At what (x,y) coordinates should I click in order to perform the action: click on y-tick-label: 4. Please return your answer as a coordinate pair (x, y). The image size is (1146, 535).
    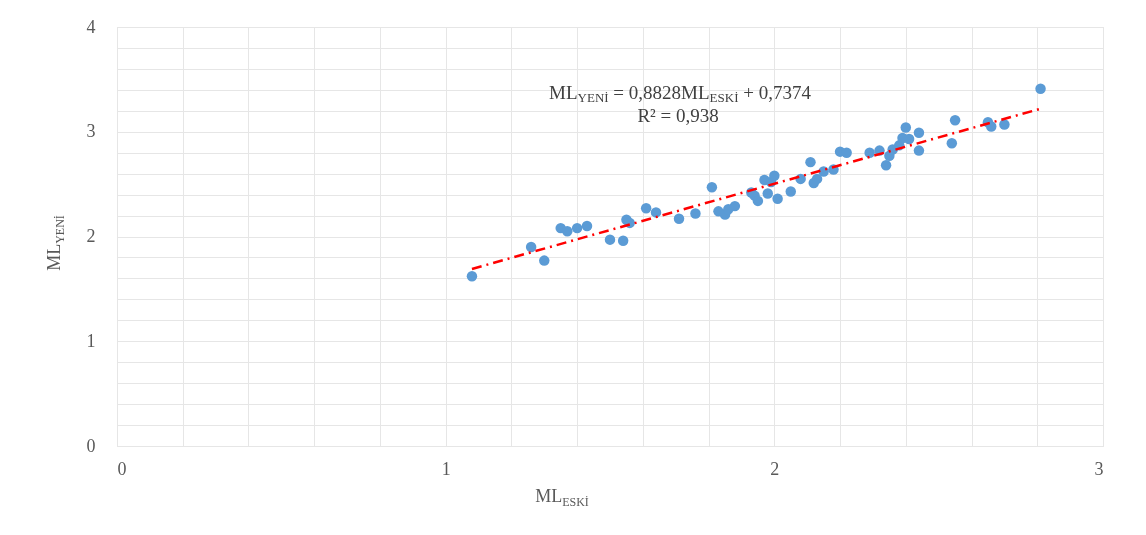
    Looking at the image, I should click on (91, 26).